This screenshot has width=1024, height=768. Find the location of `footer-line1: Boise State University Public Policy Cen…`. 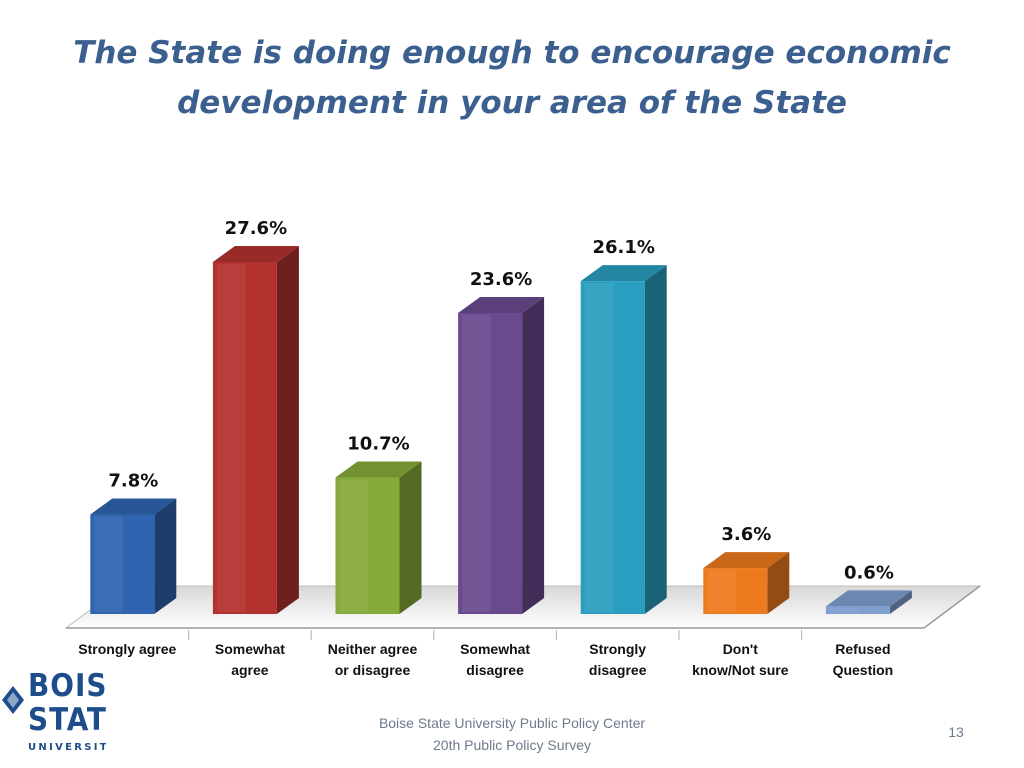

footer-line1: Boise State University Public Policy Cen… is located at coordinates (512, 723).